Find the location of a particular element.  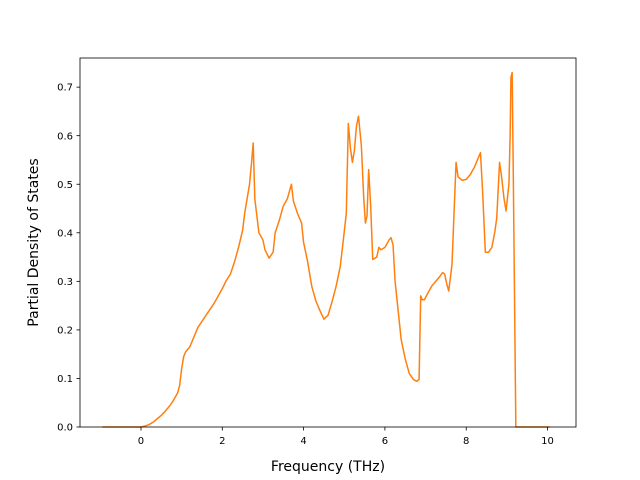

x-tick-label: 2 is located at coordinates (222, 441).